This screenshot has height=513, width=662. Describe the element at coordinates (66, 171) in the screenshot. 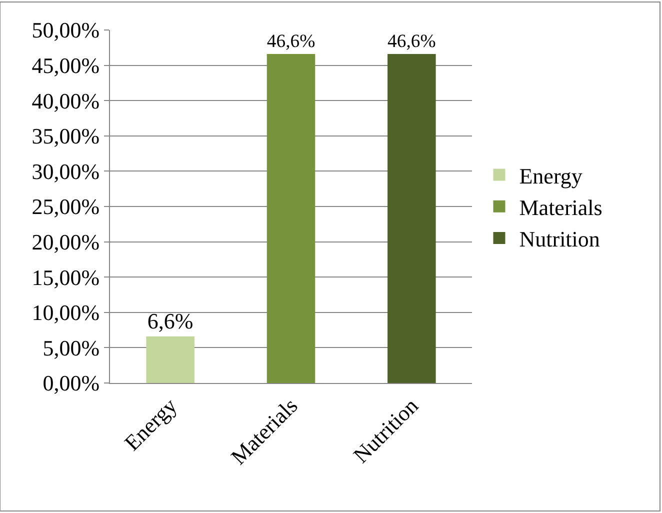

I see `y-tick-label: 30,00%` at that location.